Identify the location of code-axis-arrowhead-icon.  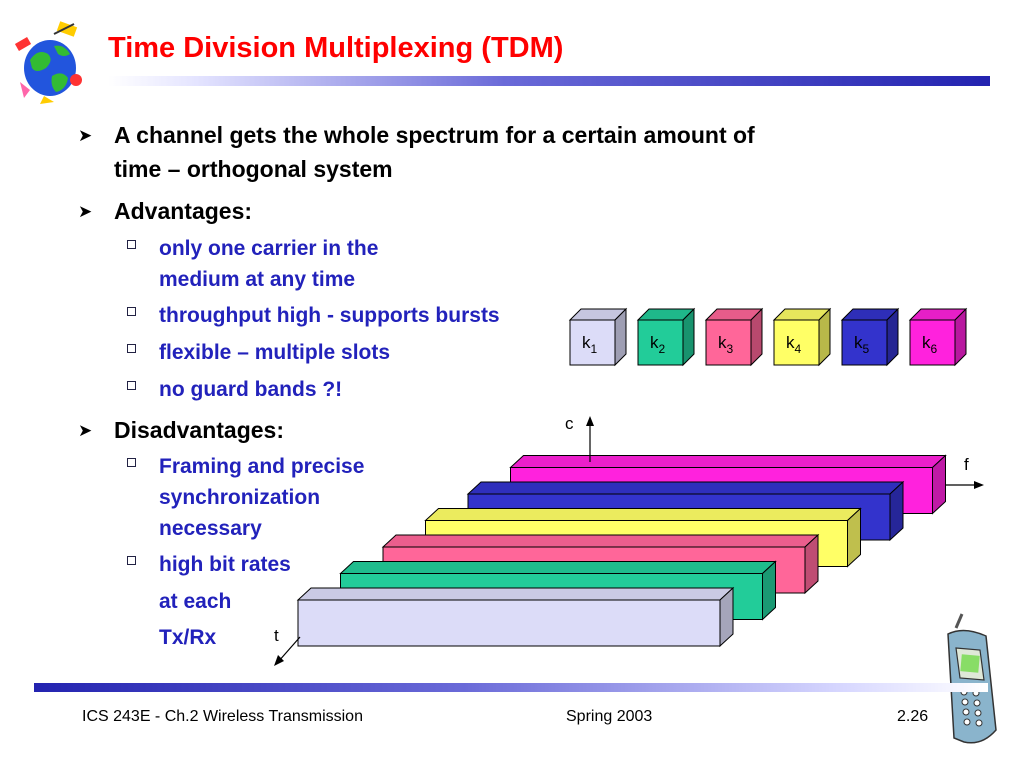
(590, 421).